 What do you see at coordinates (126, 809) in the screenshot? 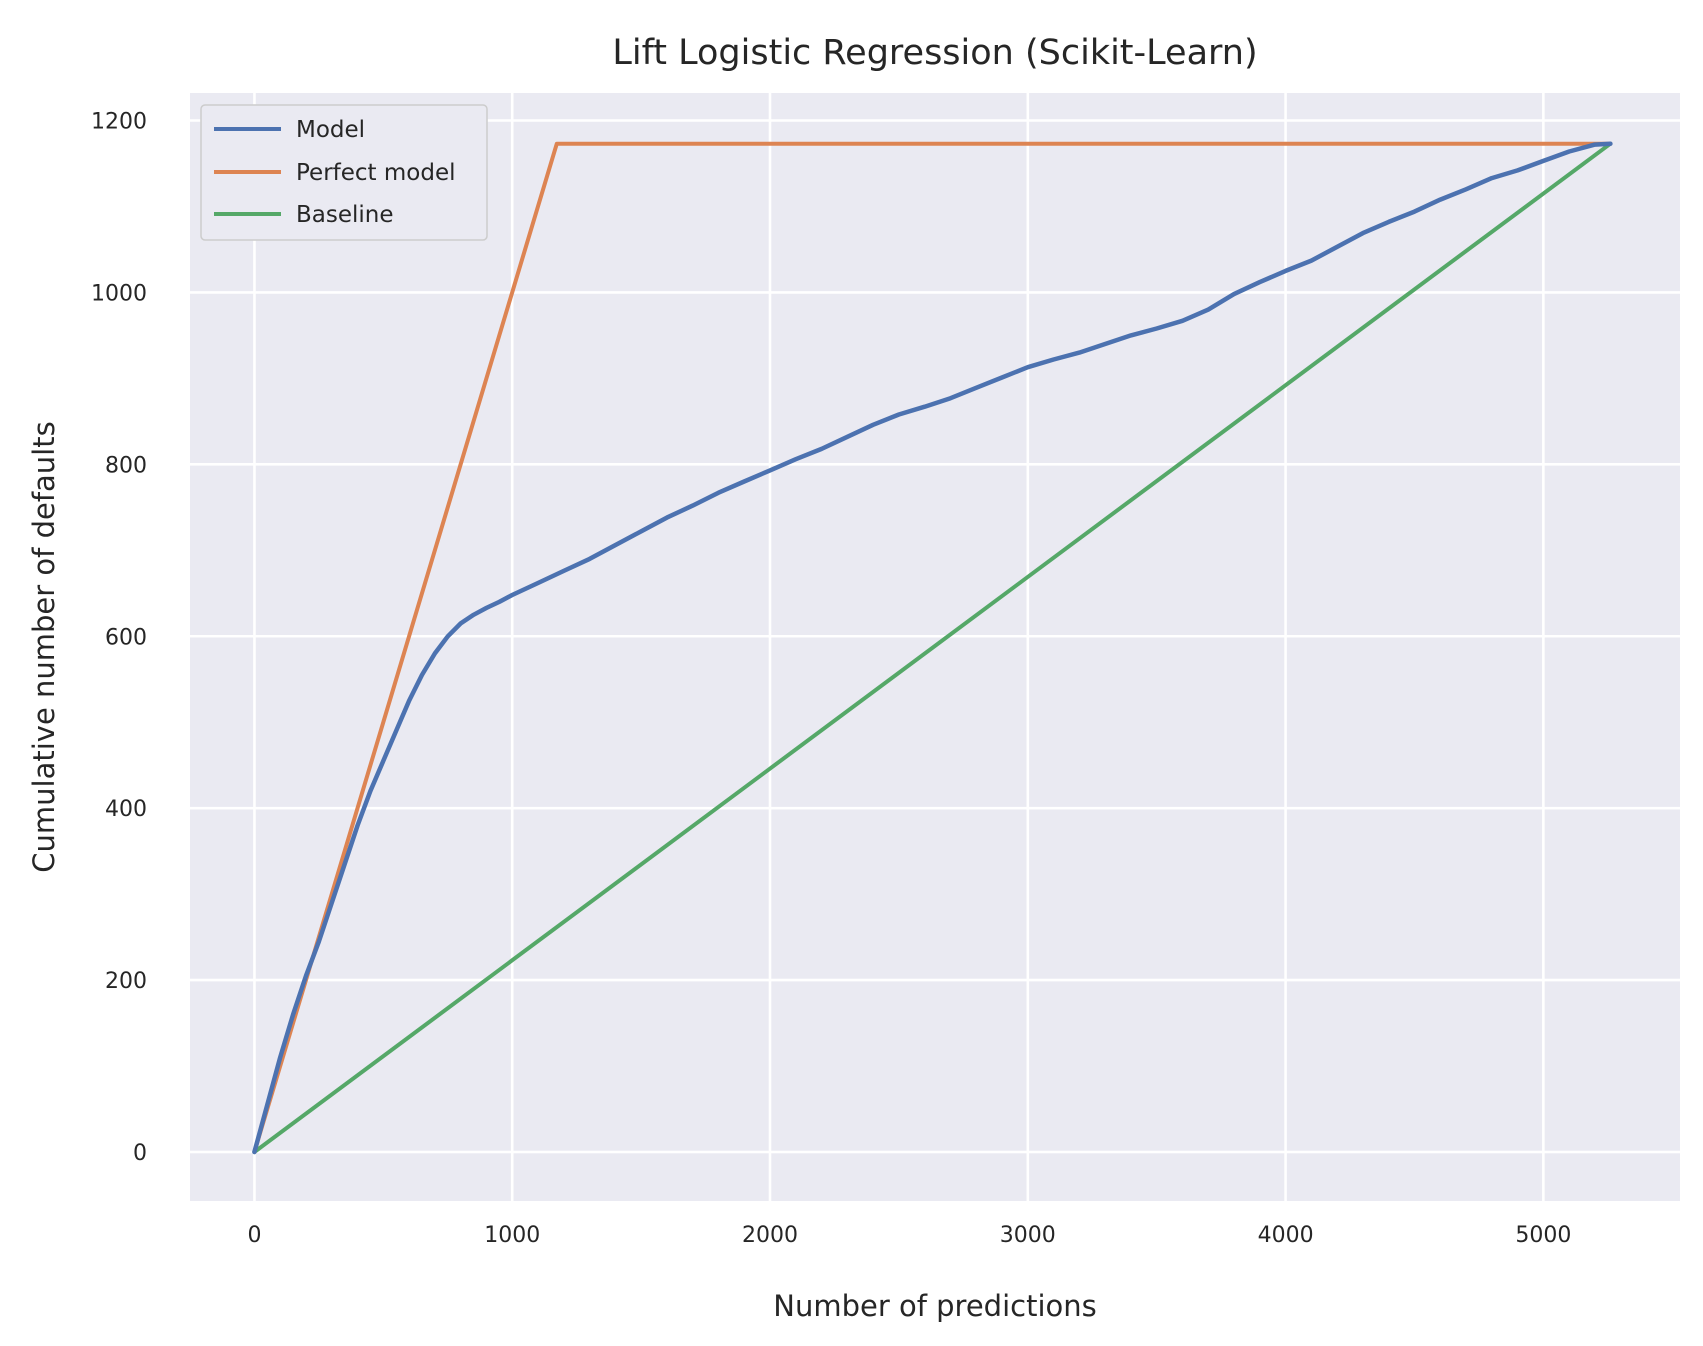
I see `y-tick-label: 400` at bounding box center [126, 809].